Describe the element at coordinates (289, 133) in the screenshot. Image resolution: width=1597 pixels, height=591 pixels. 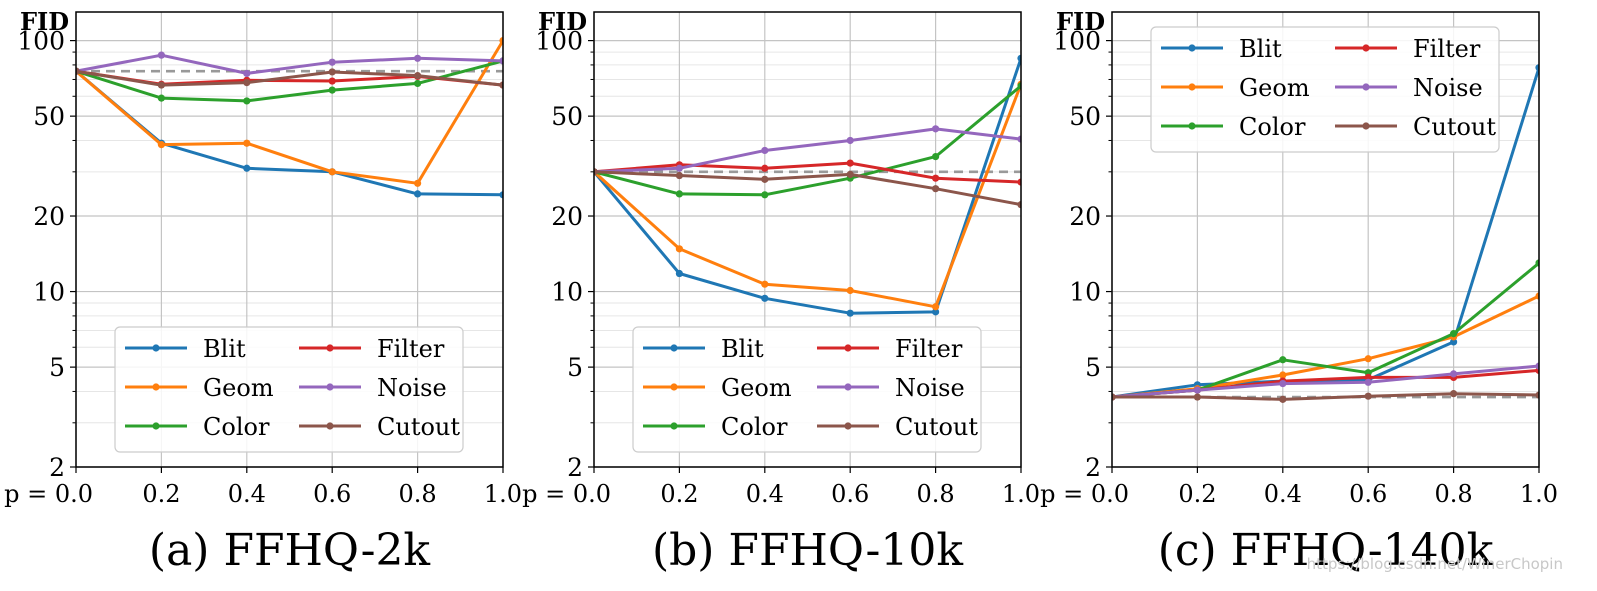
I see `series-line-blit` at that location.